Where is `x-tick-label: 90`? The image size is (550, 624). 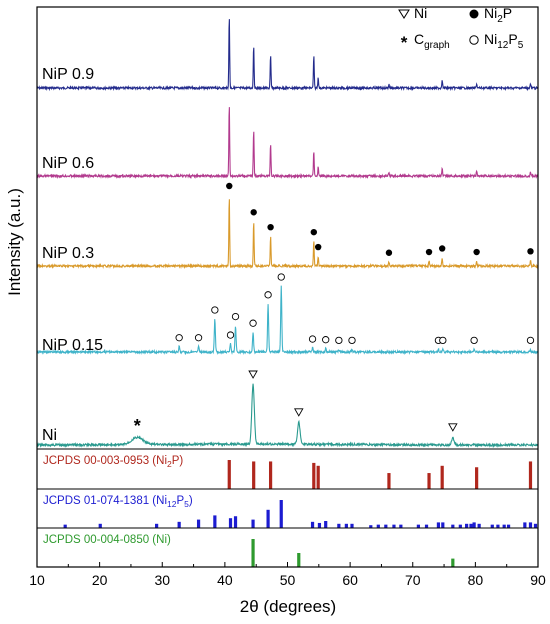 x-tick-label: 90 is located at coordinates (538, 580).